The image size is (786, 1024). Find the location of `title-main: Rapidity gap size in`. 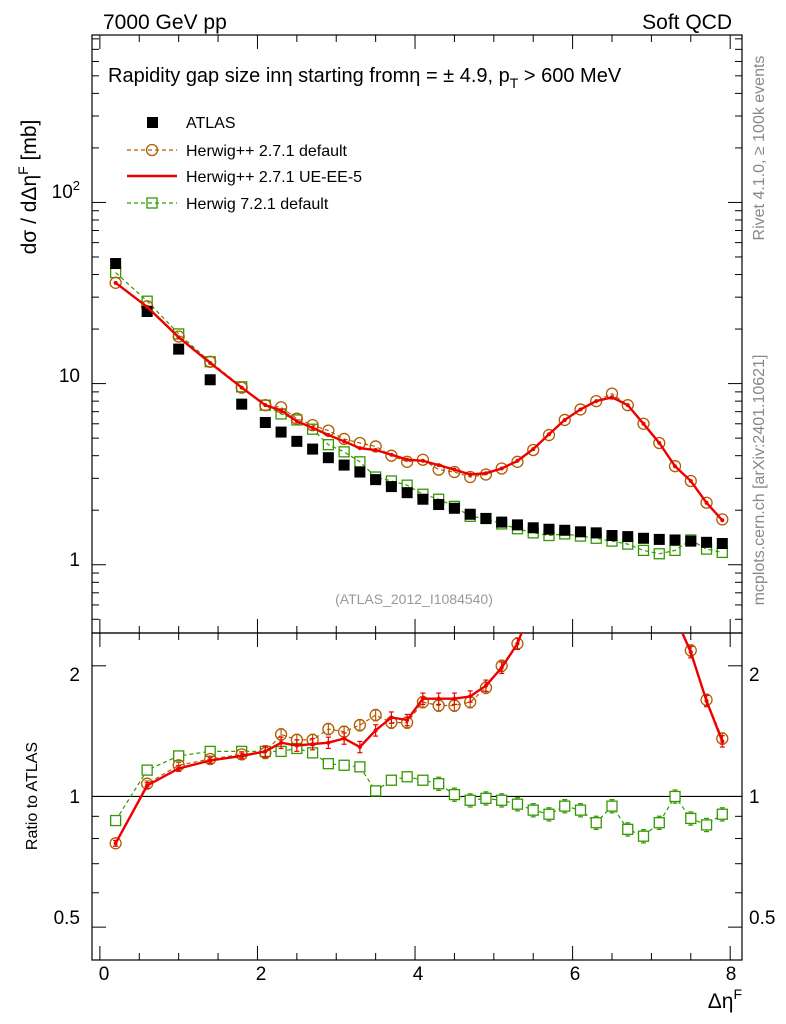

title-main: Rapidity gap size in is located at coordinates (194, 76).